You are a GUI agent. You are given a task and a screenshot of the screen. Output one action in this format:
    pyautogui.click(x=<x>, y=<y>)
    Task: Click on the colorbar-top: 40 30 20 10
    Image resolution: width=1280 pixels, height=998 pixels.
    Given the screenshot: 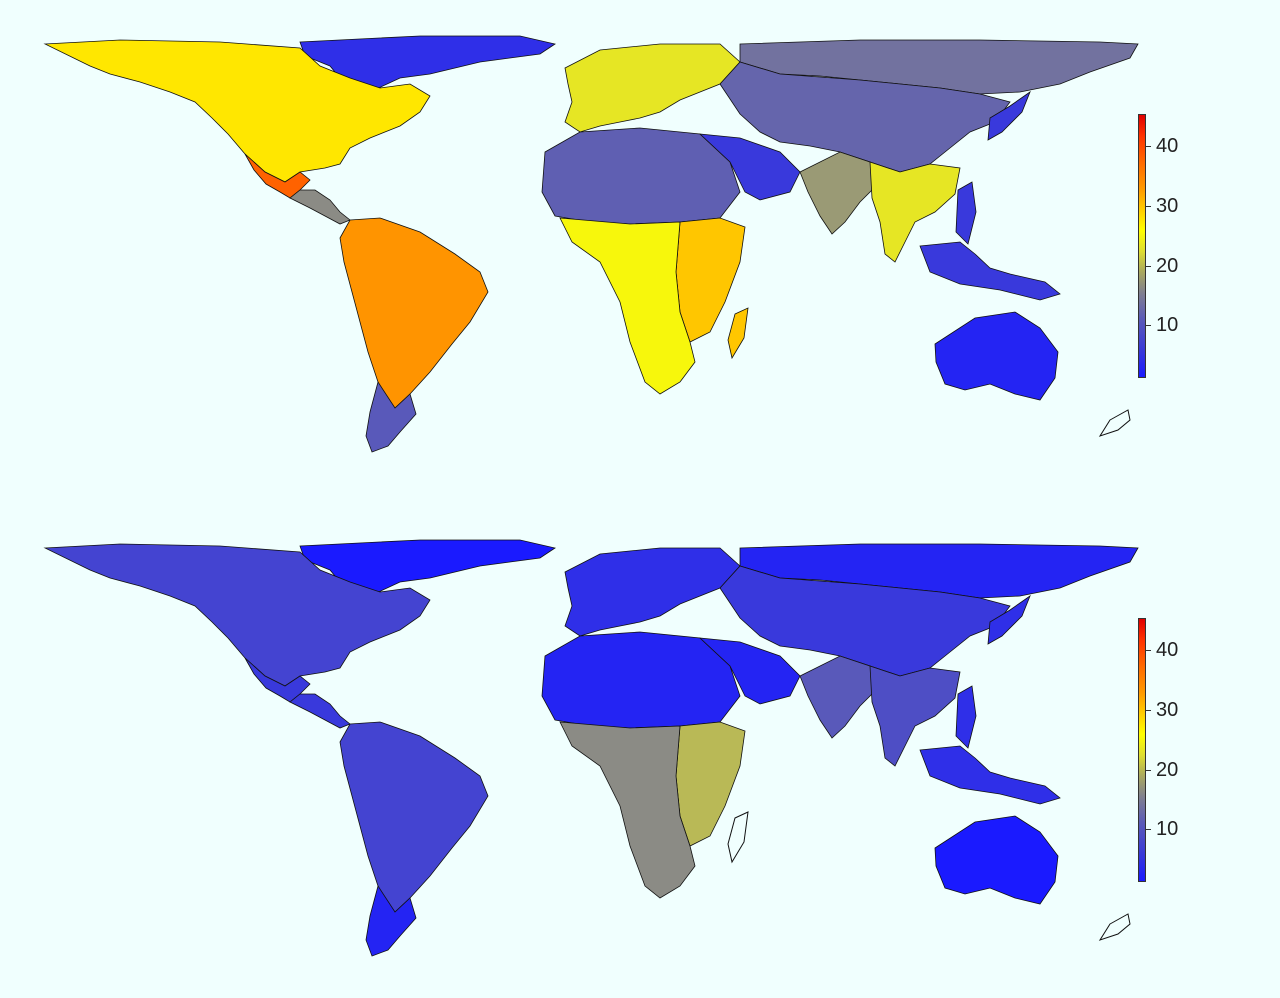 What is the action you would take?
    pyautogui.click(x=1177, y=246)
    